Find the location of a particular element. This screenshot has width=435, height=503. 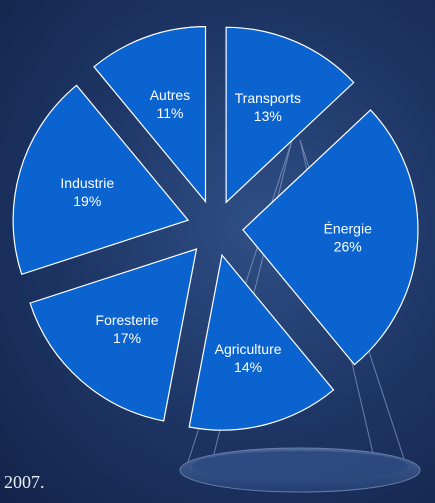

slice-value-2: 14% is located at coordinates (248, 367).